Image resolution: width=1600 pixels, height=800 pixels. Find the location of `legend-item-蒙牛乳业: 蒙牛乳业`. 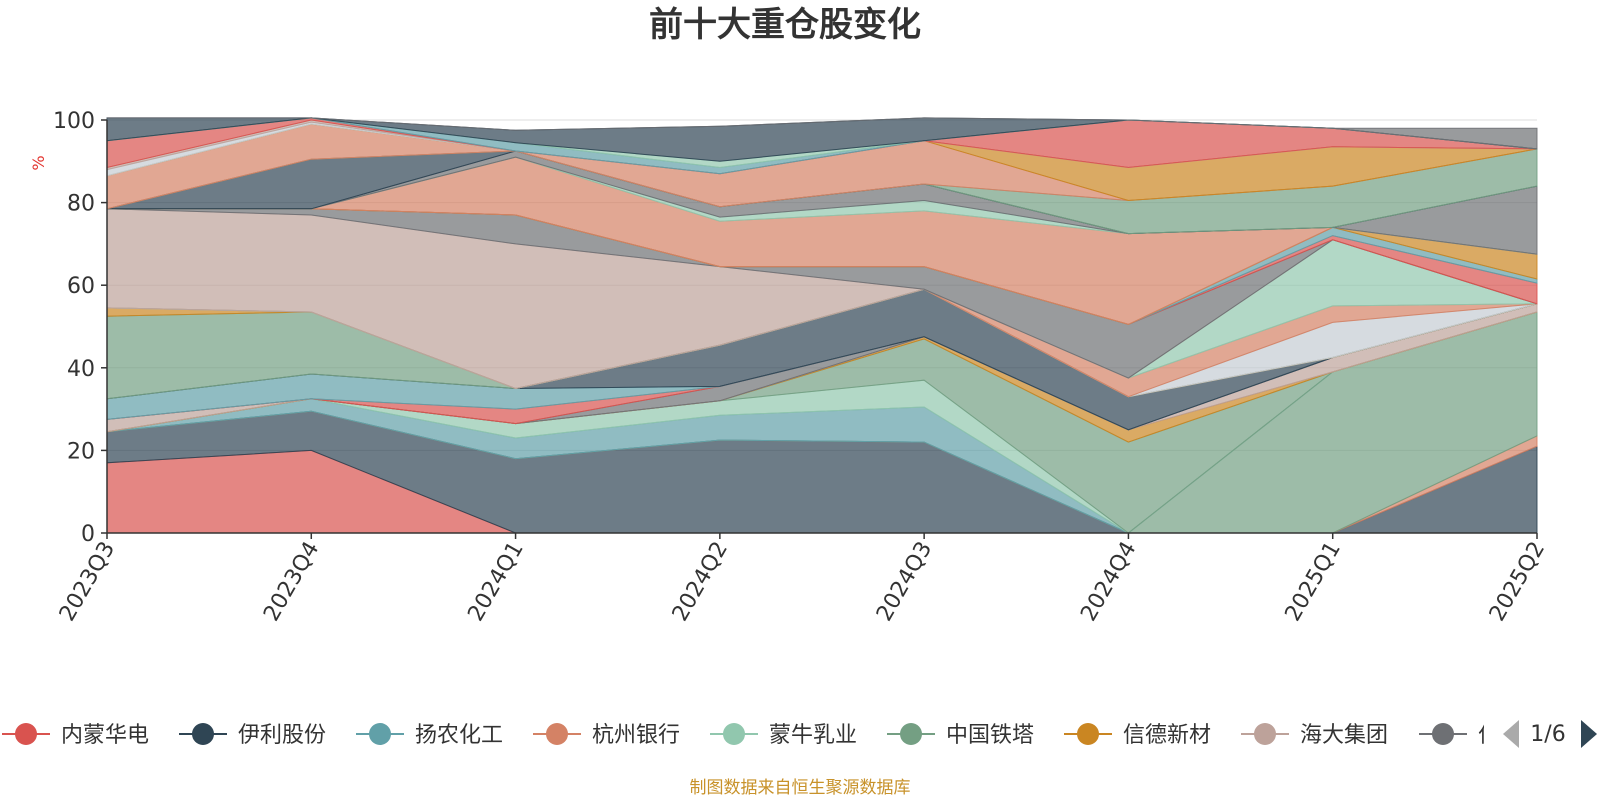

legend-item-蒙牛乳业: 蒙牛乳业 is located at coordinates (783, 735).